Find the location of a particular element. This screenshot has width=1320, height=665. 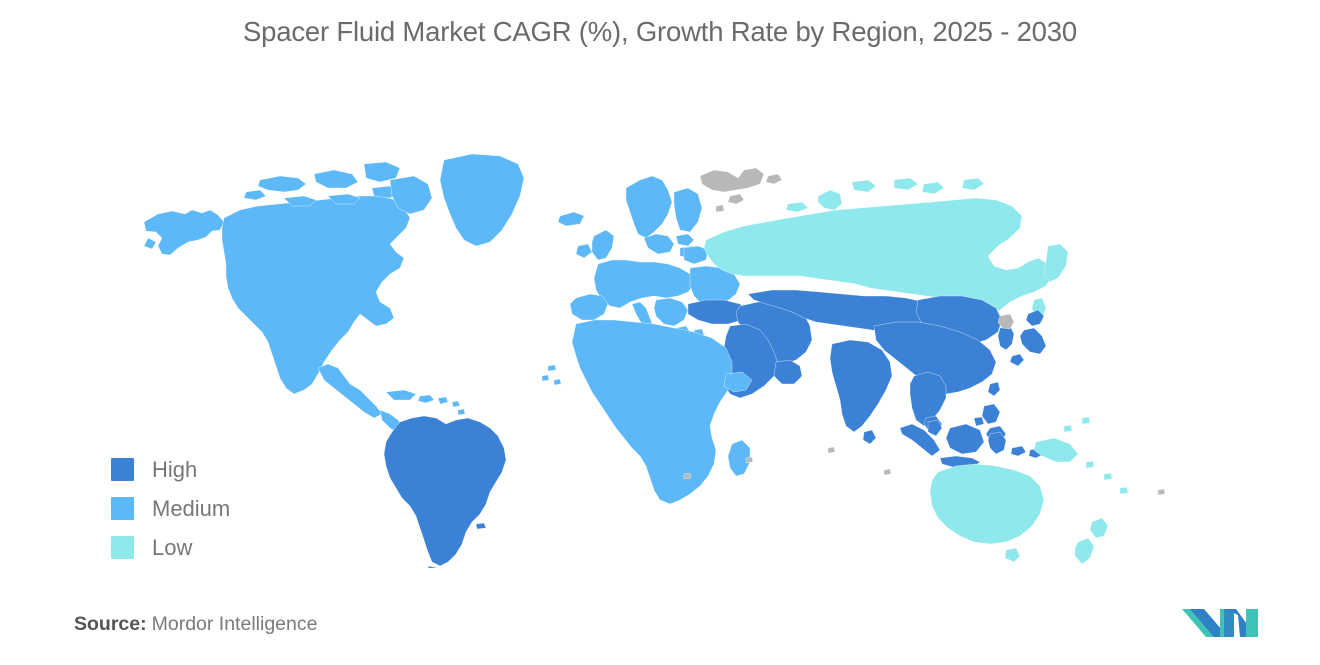

region-russia is located at coordinates (886, 248).